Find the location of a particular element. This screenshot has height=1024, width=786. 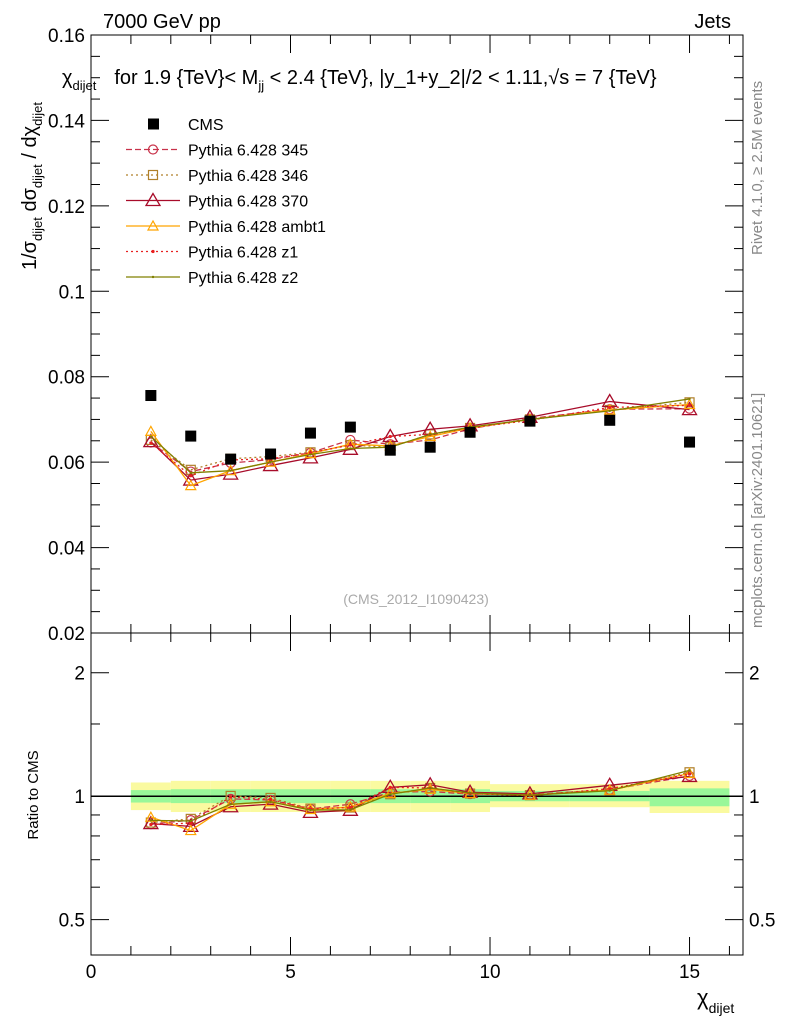

legend-item-z1: Pythia 6.428 z1 is located at coordinates (212, 253).